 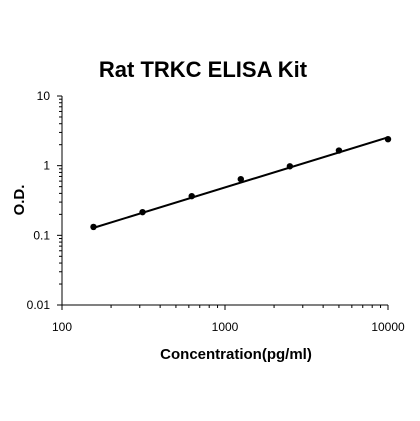 What do you see at coordinates (44, 96) in the screenshot?
I see `y-tick-label: 10` at bounding box center [44, 96].